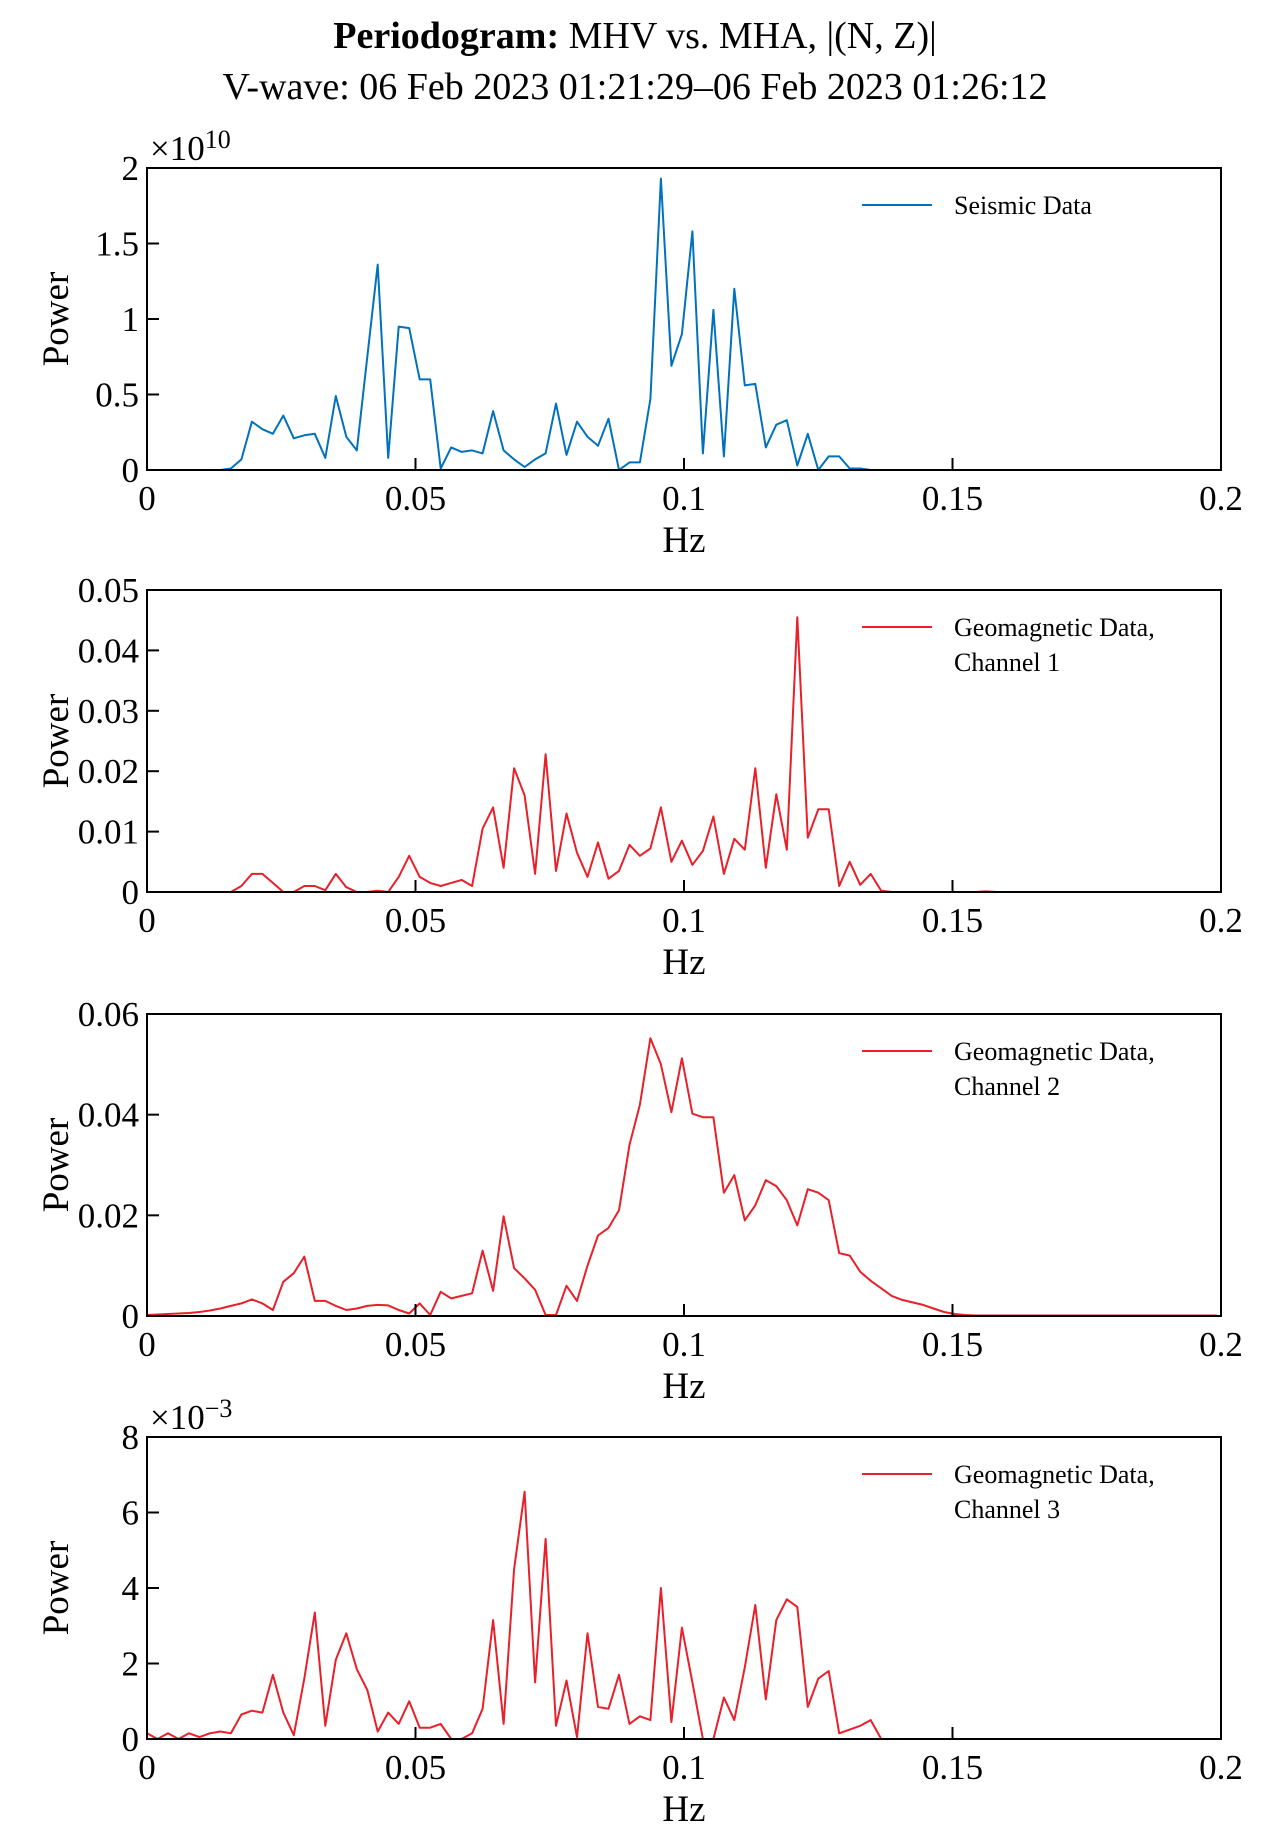  Describe the element at coordinates (1007, 1509) in the screenshot. I see `legend-entry: Channel 3` at that location.